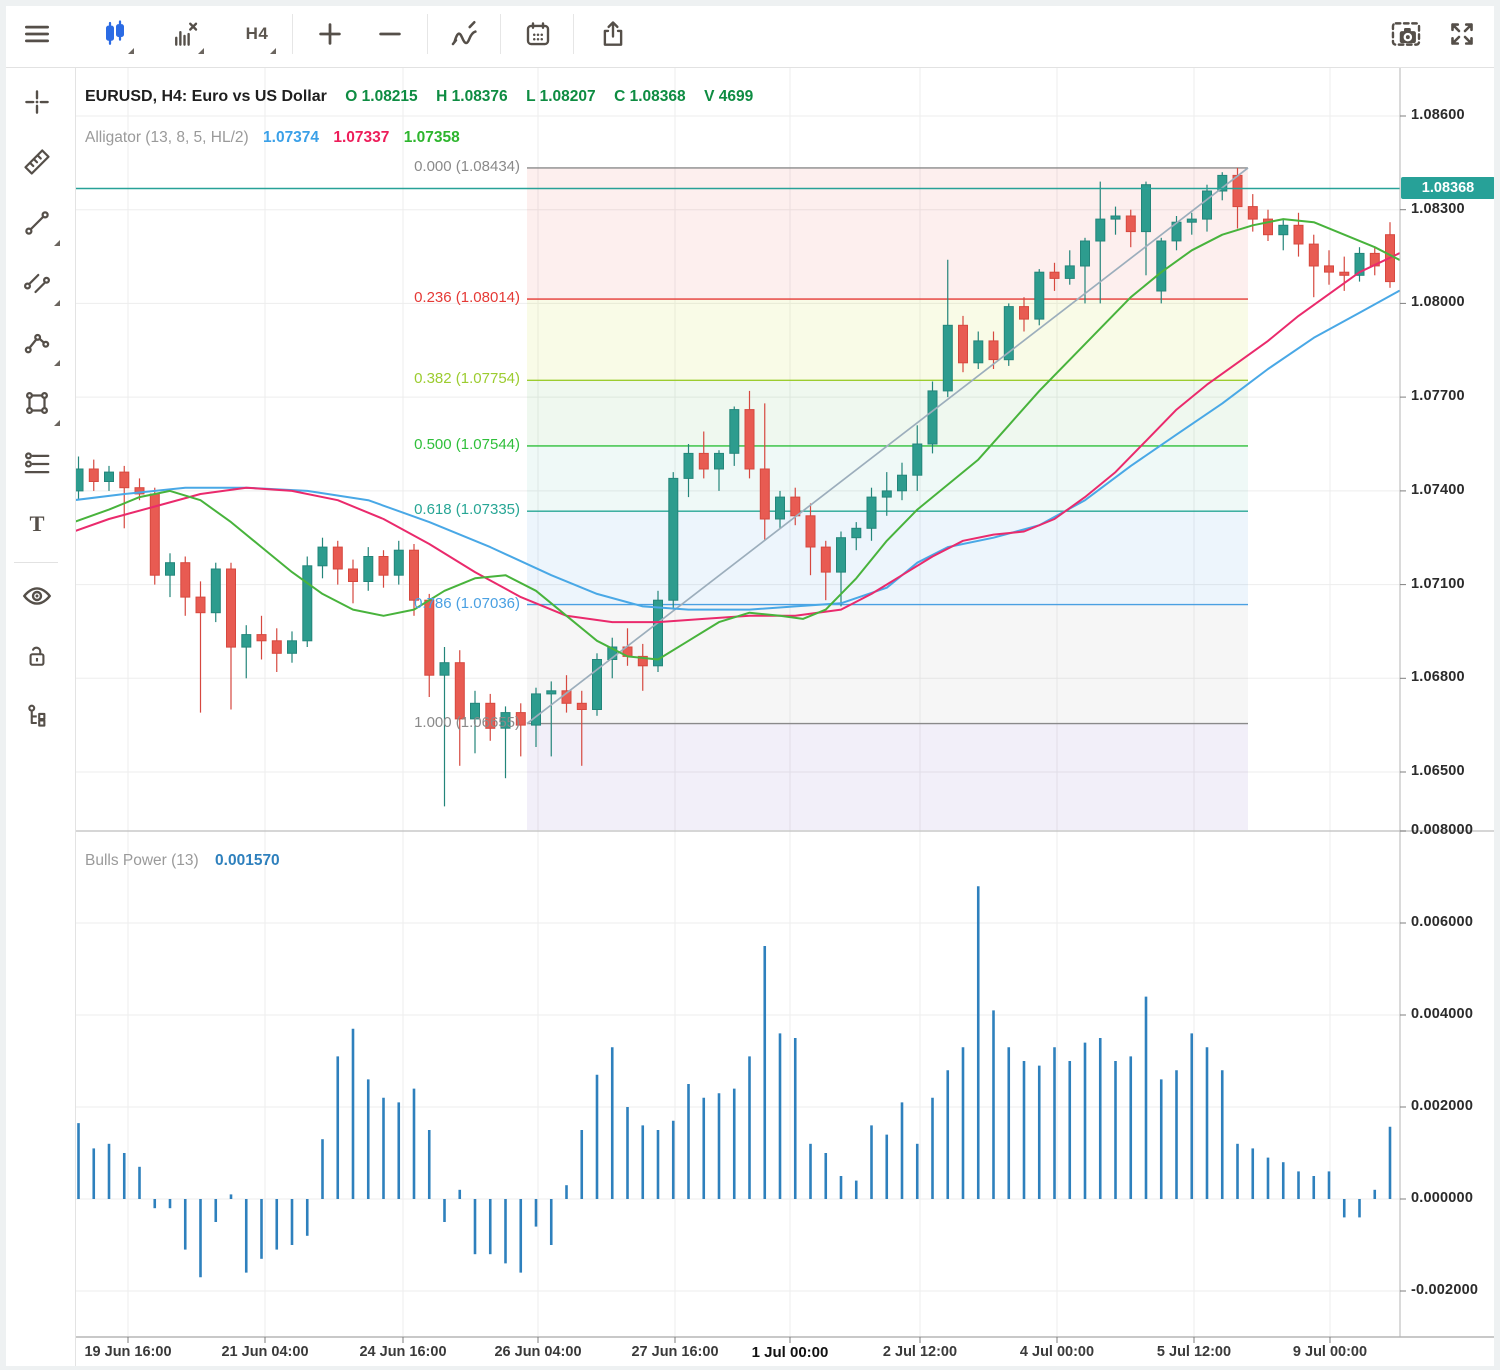 This screenshot has height=1370, width=1500. I want to click on indicators-icon, so click(465, 34).